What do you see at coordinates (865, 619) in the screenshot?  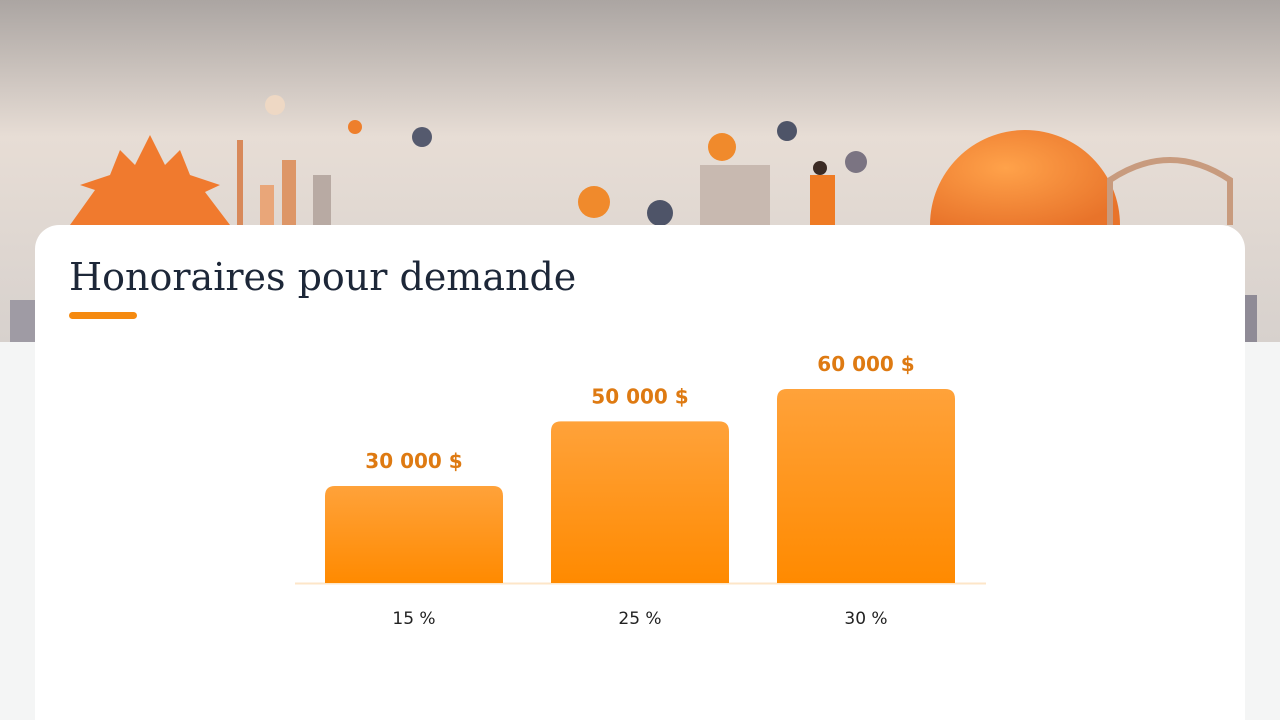 I see `x-tick-label: 30 %` at bounding box center [865, 619].